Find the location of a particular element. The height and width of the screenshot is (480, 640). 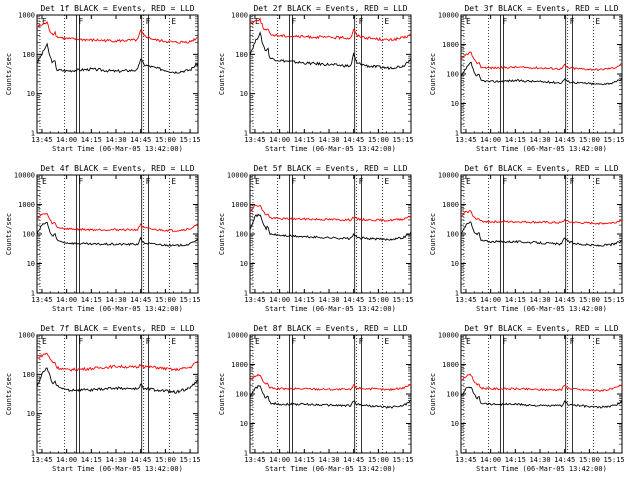

chart-title: Det 2f BLACK = Events, RED = LLD is located at coordinates (330, 8).